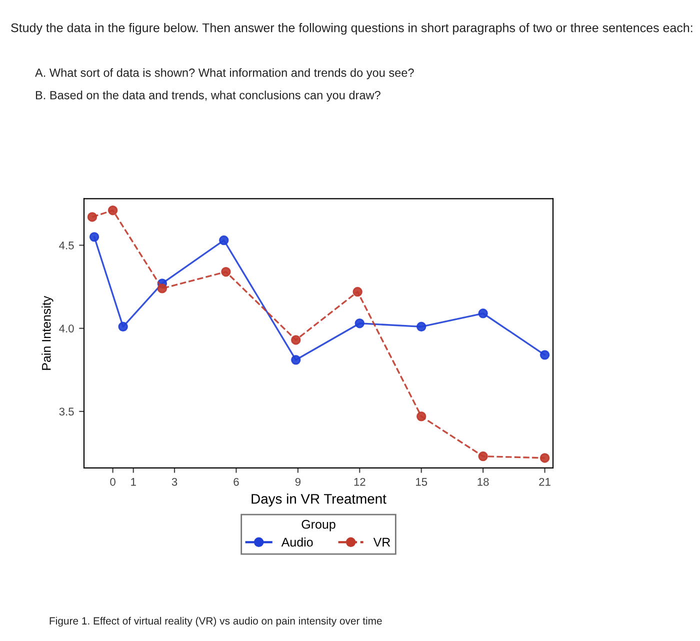  What do you see at coordinates (297, 542) in the screenshot?
I see `legend-label: Audio` at bounding box center [297, 542].